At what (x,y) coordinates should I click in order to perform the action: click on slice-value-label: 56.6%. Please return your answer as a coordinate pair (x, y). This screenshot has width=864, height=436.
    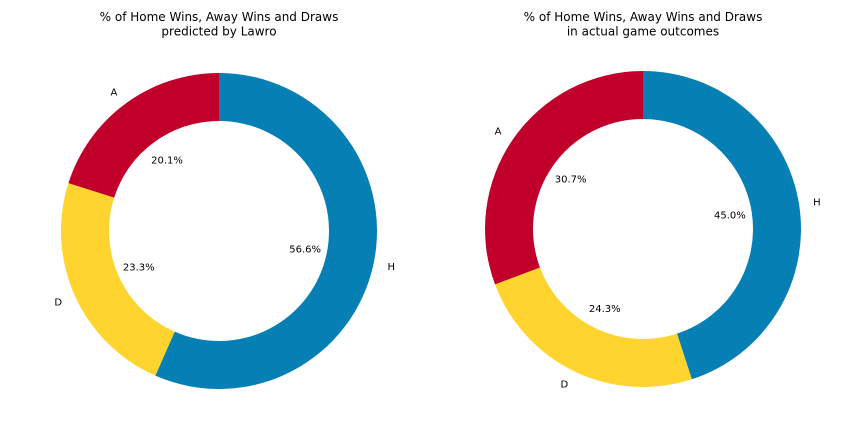
    Looking at the image, I should click on (305, 250).